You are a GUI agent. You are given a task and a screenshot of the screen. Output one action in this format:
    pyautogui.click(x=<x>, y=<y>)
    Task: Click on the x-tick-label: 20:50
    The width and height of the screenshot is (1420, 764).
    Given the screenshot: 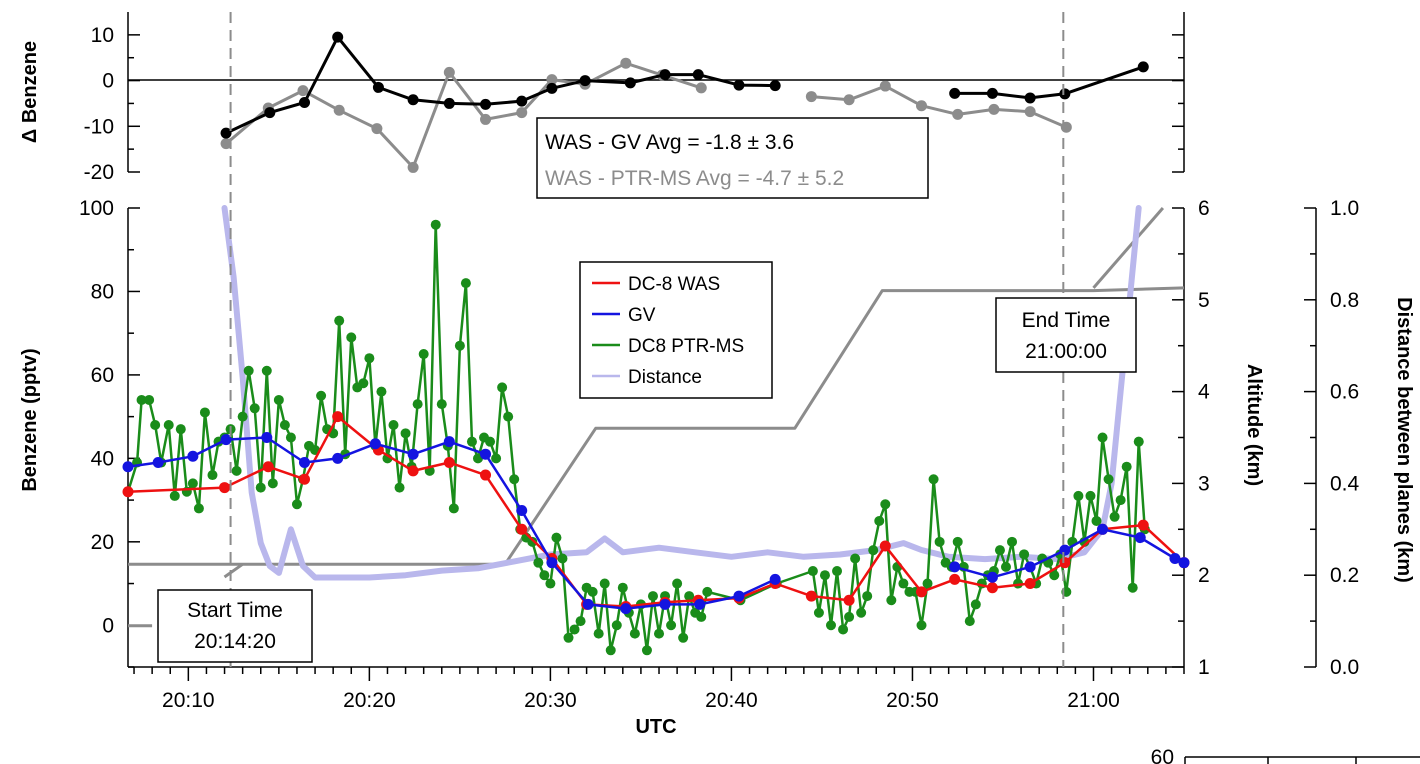 What is the action you would take?
    pyautogui.click(x=912, y=700)
    